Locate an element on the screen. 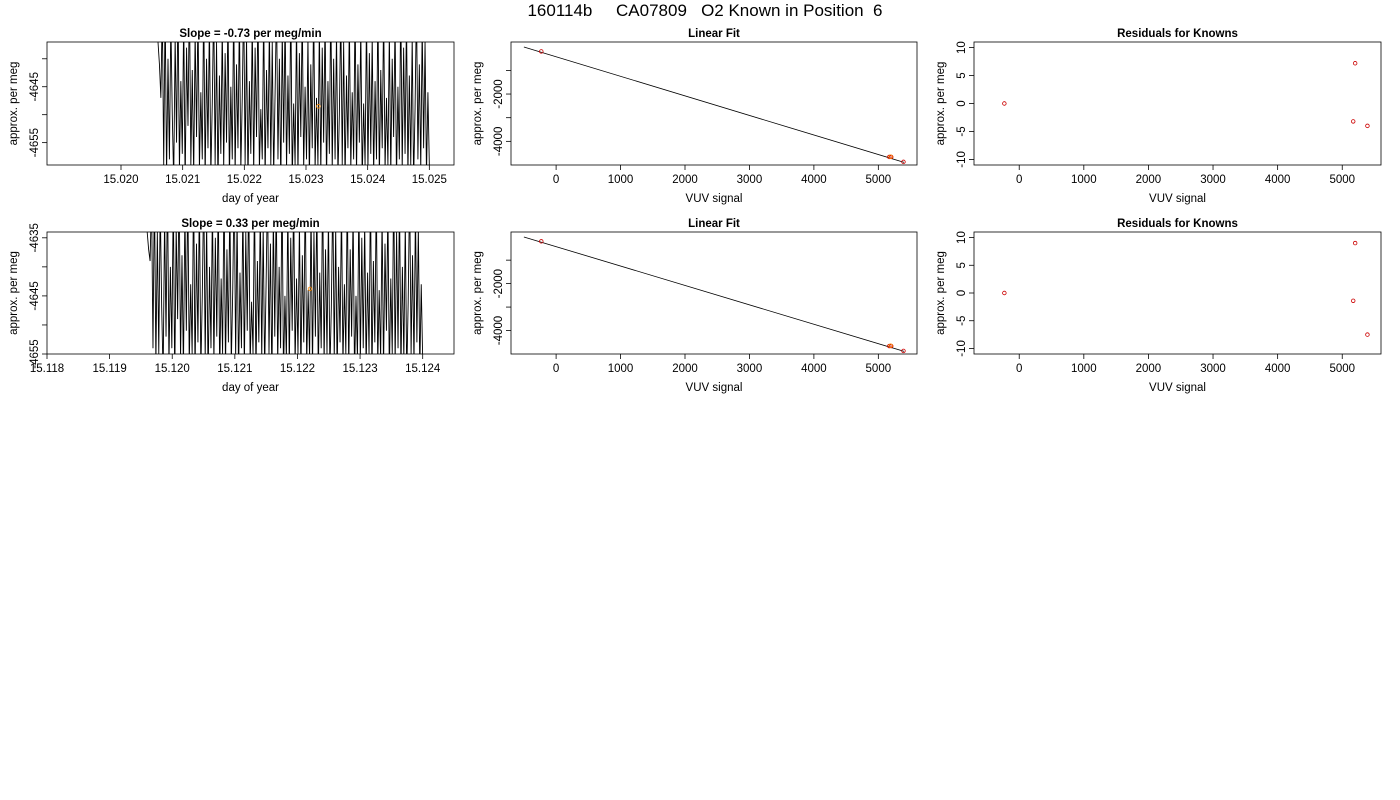  y-tick-label: -4635 is located at coordinates (35, 237).